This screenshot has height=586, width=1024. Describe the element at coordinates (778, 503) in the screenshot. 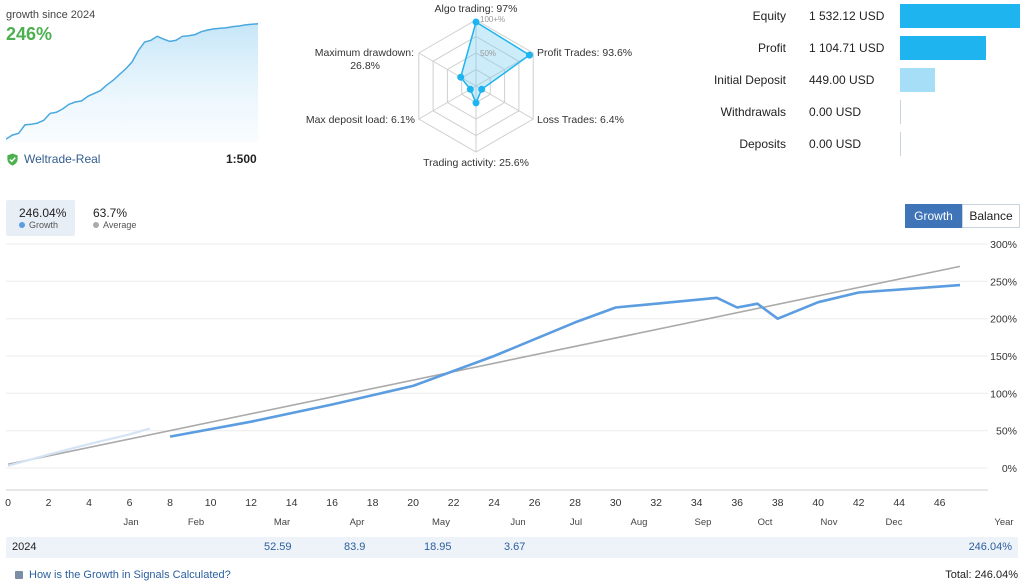

I see `x-tick-label: 38` at that location.